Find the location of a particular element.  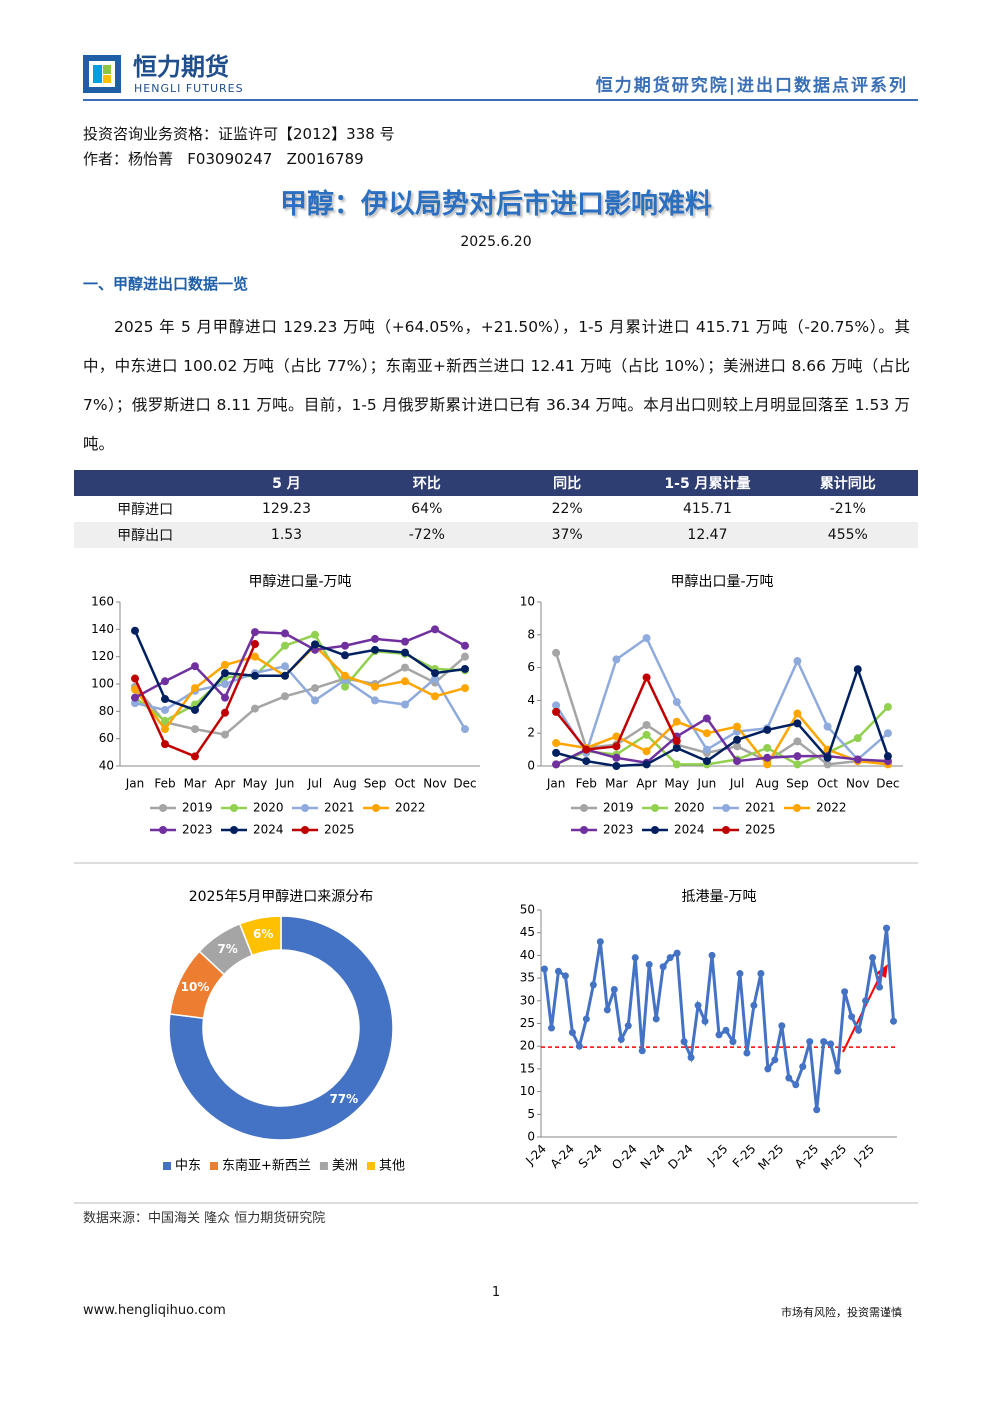

table-cell: 415.71 is located at coordinates (707, 509).